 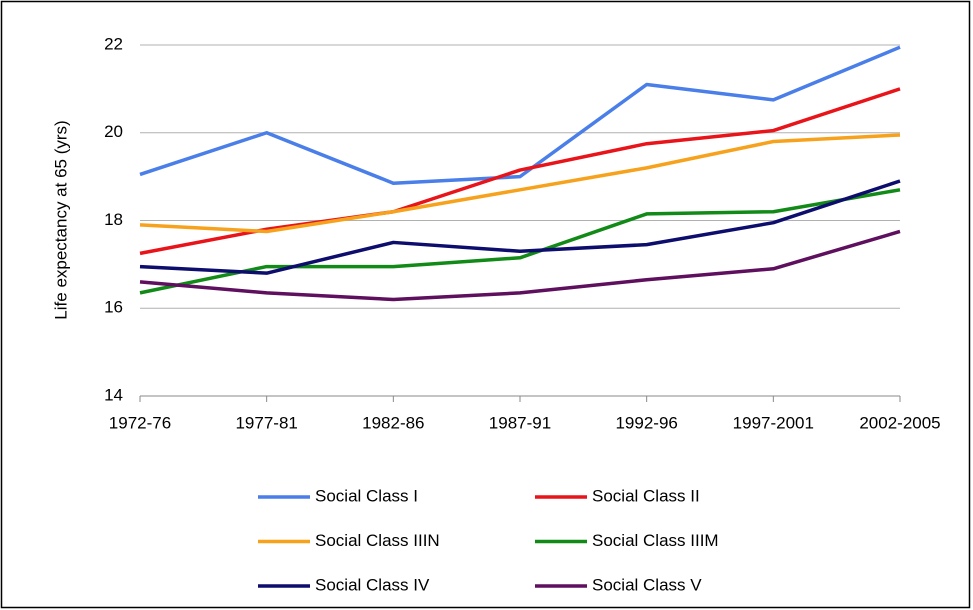 I want to click on legend-label: Social Class IIIN, so click(x=377, y=540).